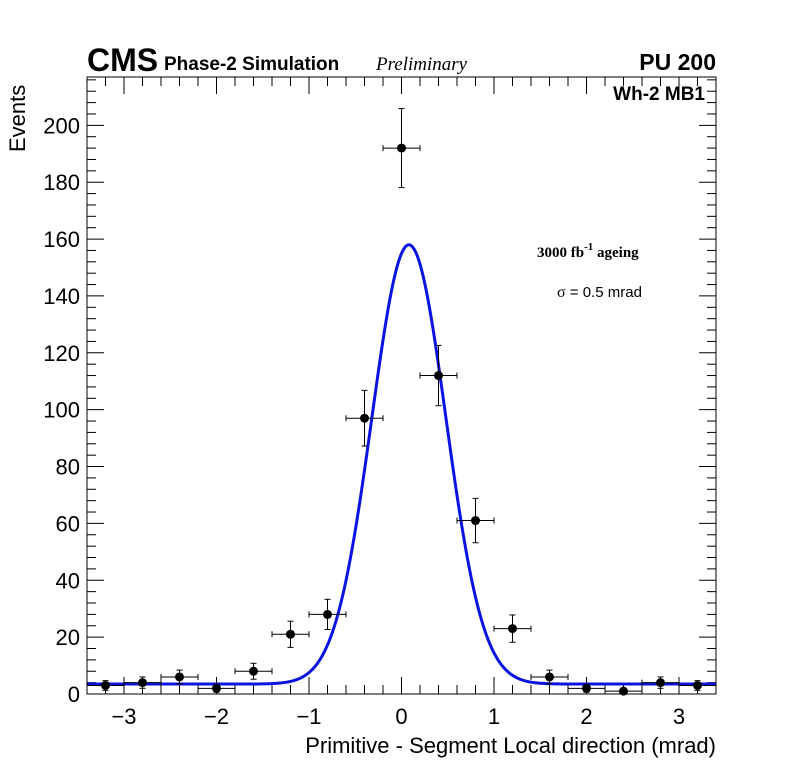 Image resolution: width=796 pixels, height=772 pixels. Describe the element at coordinates (61, 296) in the screenshot. I see `y-tick-label: 140` at that location.